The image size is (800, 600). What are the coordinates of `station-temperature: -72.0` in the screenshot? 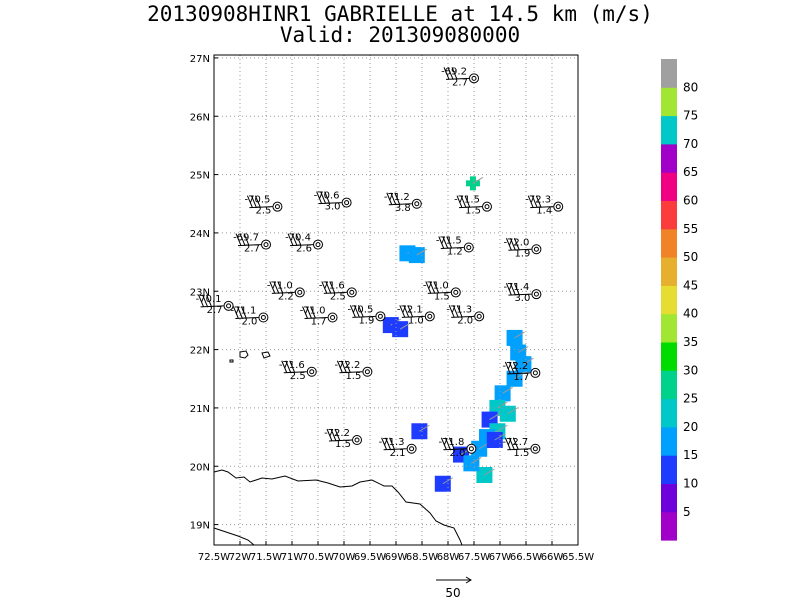 It's located at (516, 242).